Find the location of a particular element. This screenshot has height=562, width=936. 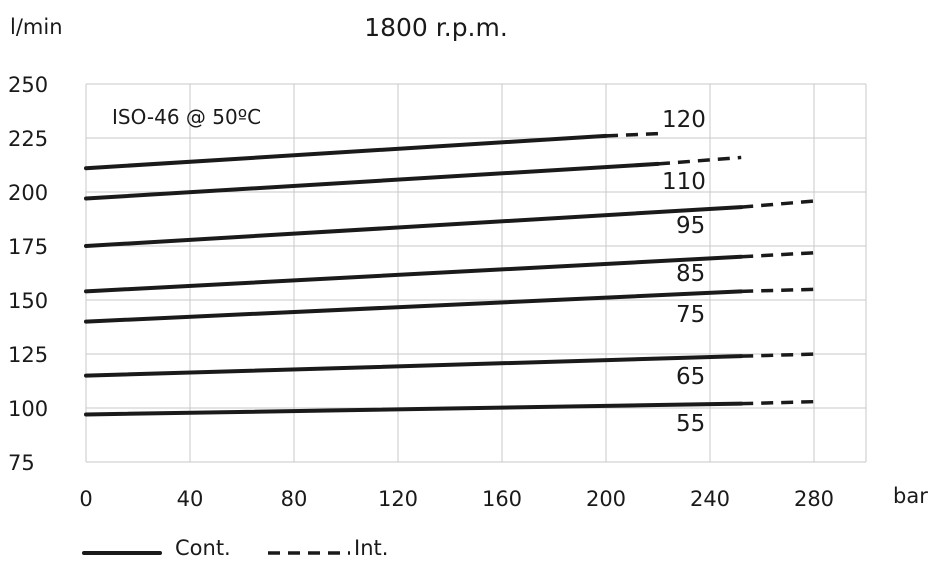

y-tick-label: 150 is located at coordinates (28, 301).